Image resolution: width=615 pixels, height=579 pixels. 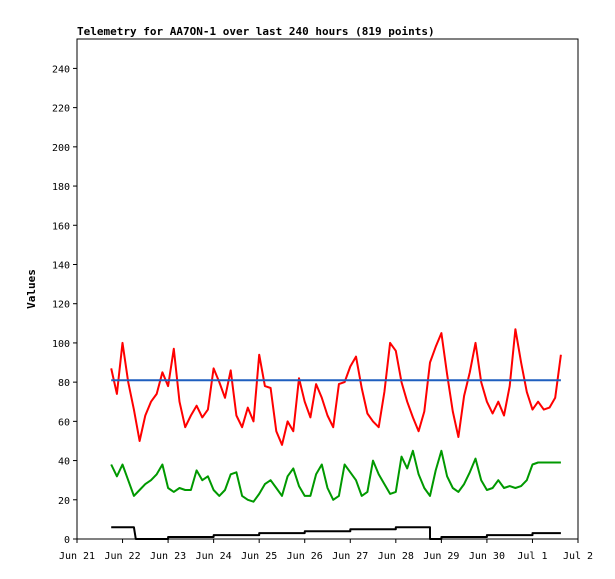 What do you see at coordinates (122, 556) in the screenshot?
I see `x-tick-label: Jun 22` at bounding box center [122, 556].